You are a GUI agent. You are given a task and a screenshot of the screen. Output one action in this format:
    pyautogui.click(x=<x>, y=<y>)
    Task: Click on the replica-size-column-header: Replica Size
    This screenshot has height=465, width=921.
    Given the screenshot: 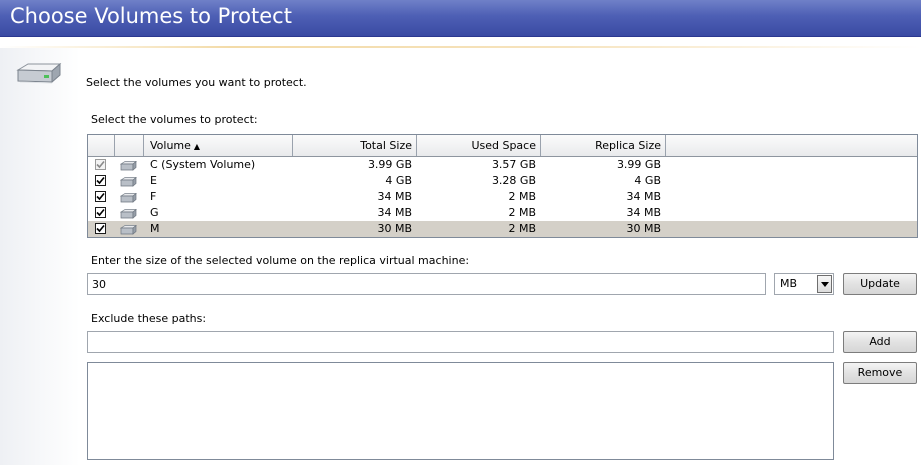 What is the action you would take?
    pyautogui.click(x=603, y=145)
    